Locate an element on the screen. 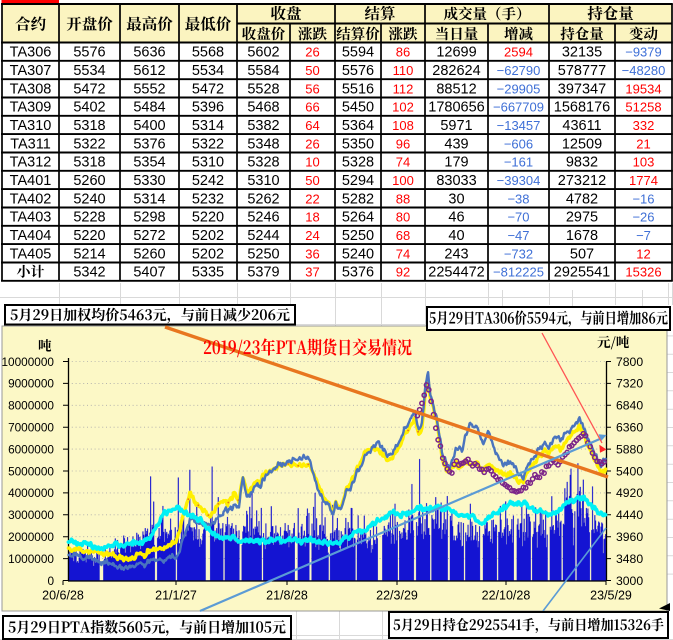 The image size is (673, 640). svg-text: 108 is located at coordinates (403, 125).